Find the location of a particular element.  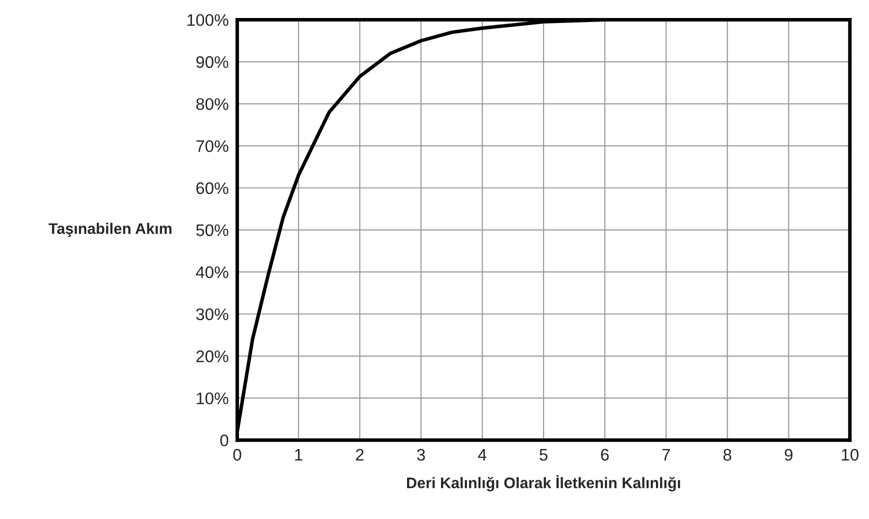

x-tick-label: 1 is located at coordinates (298, 455).